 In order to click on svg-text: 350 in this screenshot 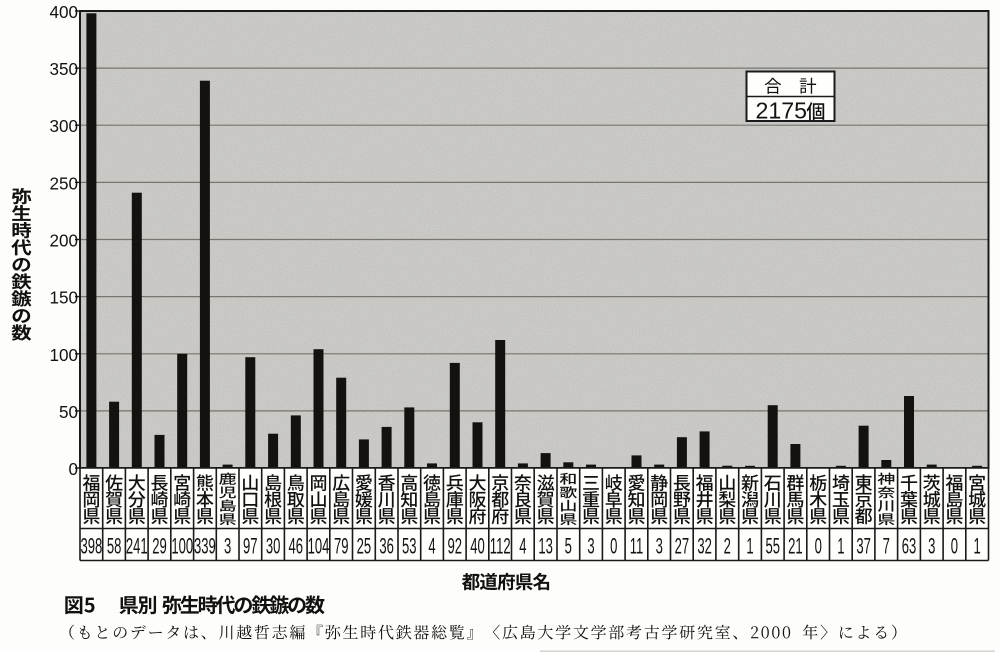, I will do `click(63, 69)`.